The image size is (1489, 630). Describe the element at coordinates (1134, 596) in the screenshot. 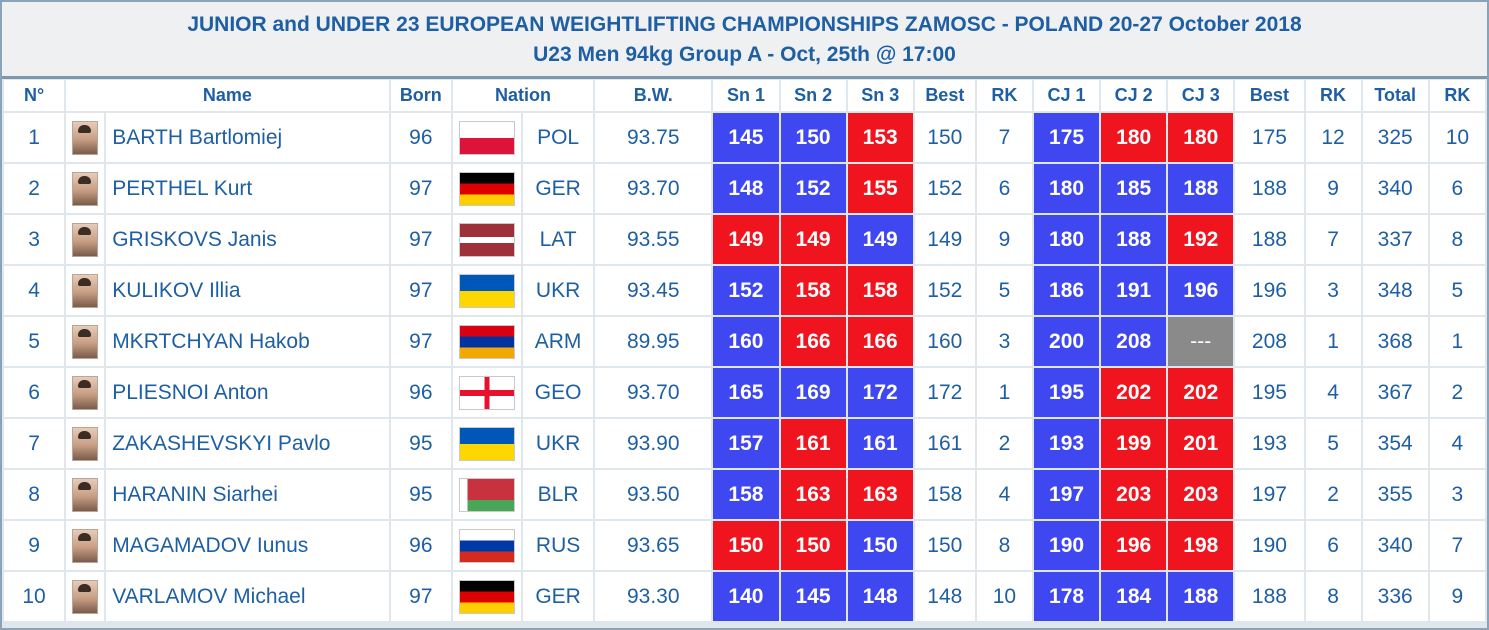

I see `cj-attempt-2: 184` at that location.